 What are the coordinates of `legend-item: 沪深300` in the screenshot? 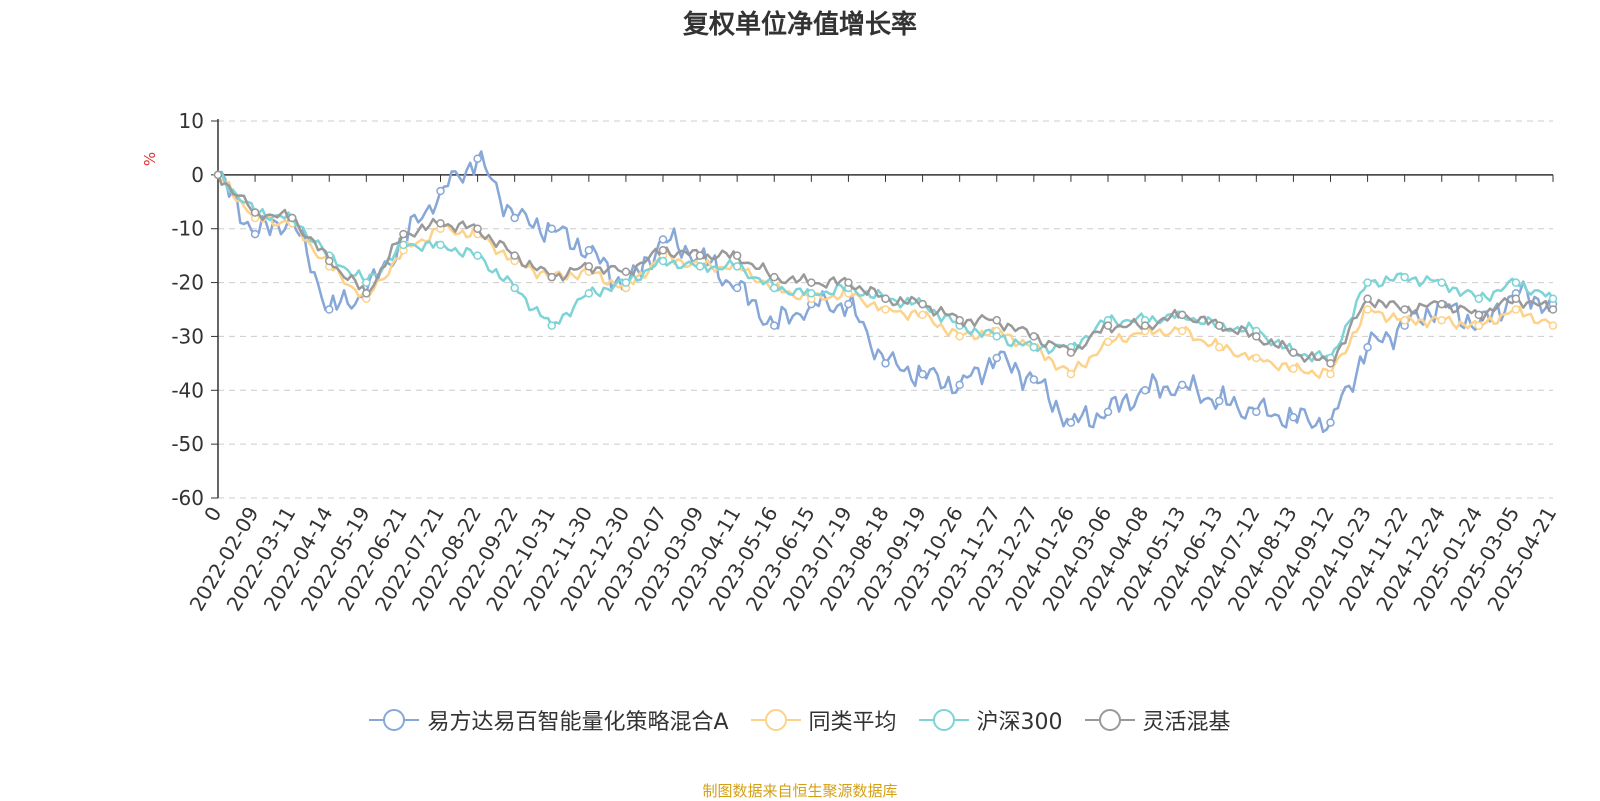 It's located at (990, 720).